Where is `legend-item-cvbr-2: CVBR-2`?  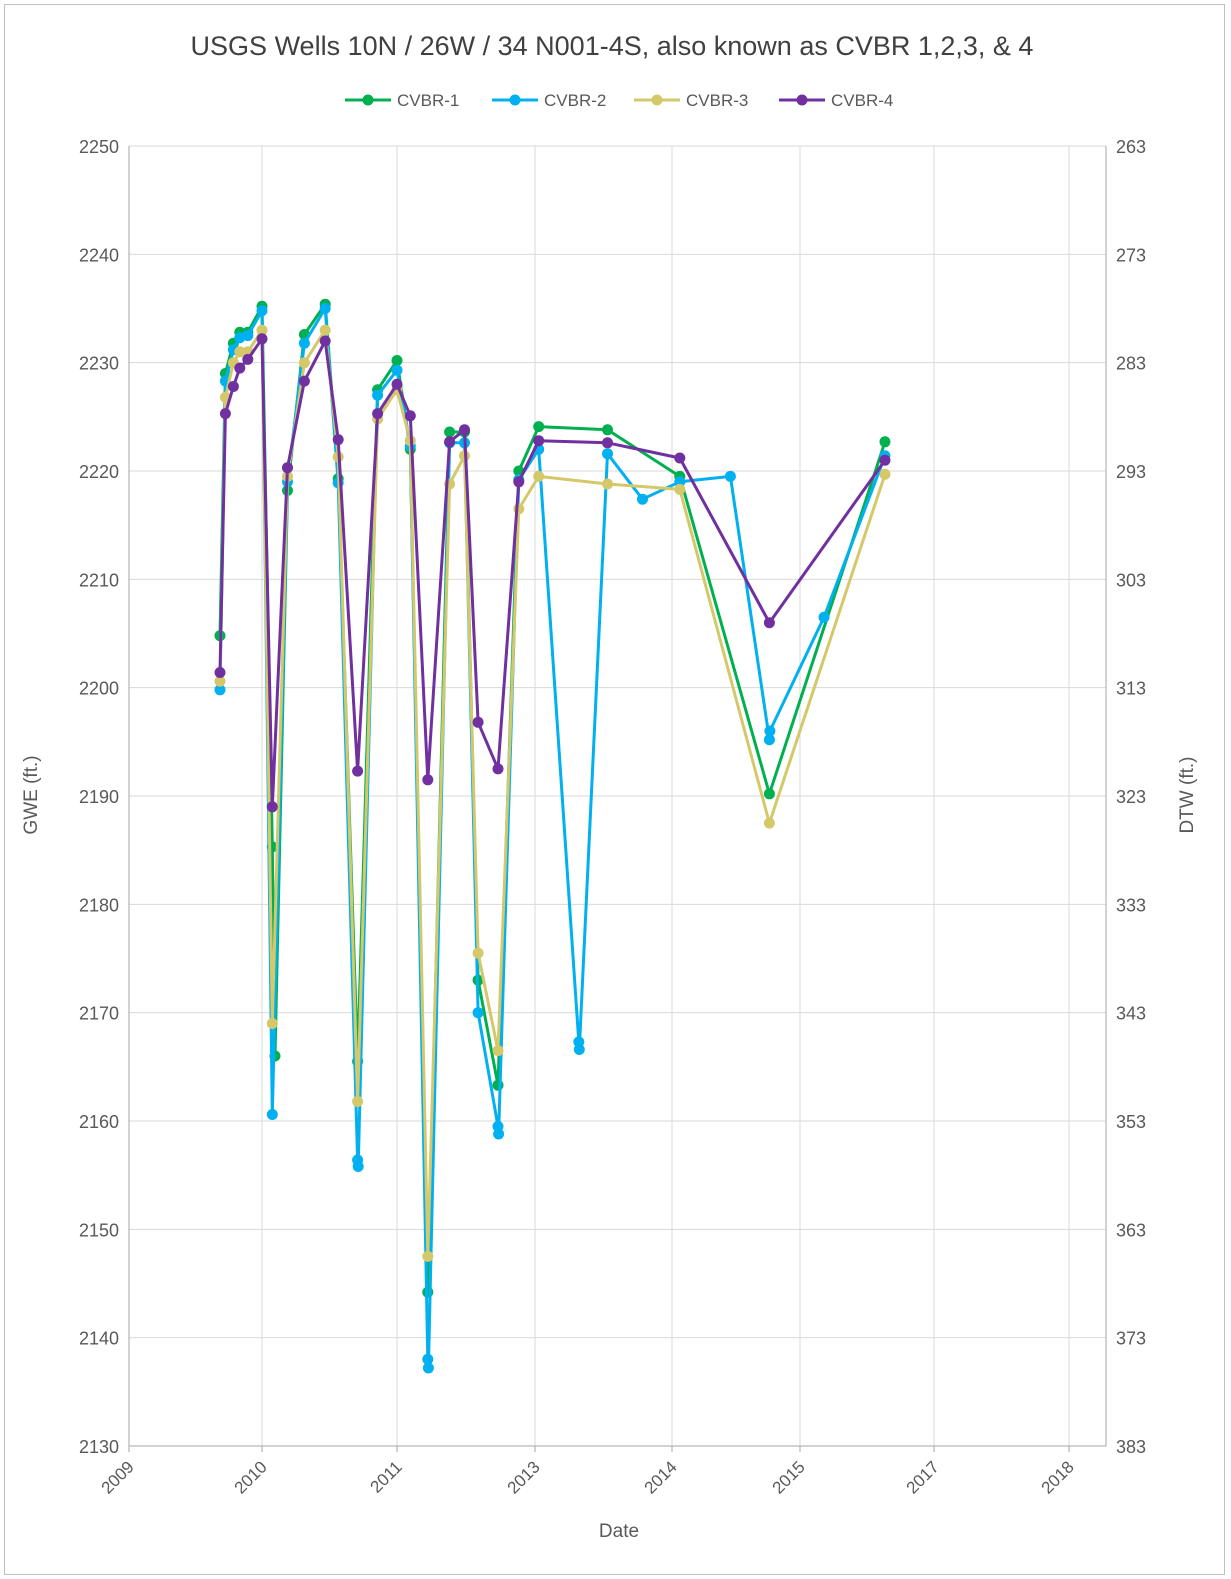
legend-item-cvbr-2: CVBR-2 is located at coordinates (549, 100).